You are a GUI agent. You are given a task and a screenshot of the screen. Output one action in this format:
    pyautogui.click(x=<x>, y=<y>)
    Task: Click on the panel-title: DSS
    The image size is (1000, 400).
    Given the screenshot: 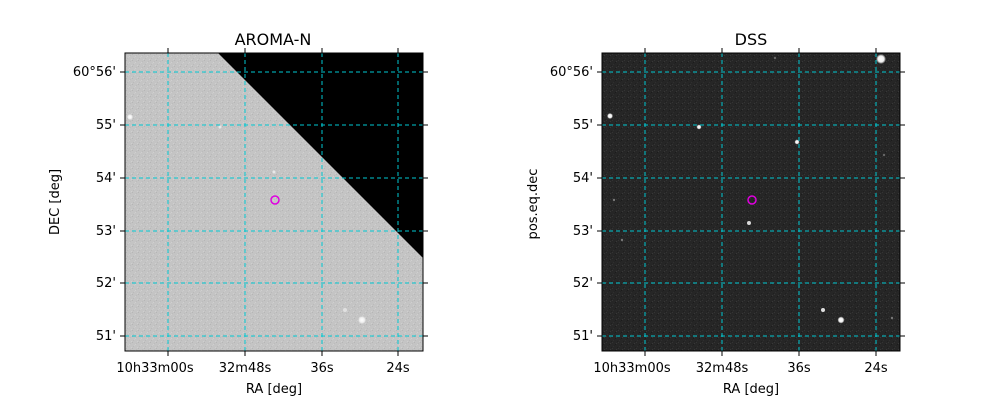 What is the action you would take?
    pyautogui.click(x=751, y=39)
    